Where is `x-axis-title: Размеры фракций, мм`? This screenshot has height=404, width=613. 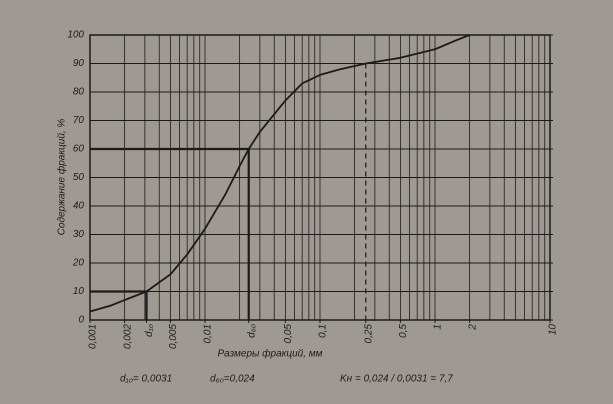 x-axis-title: Размеры фракций, мм is located at coordinates (270, 354).